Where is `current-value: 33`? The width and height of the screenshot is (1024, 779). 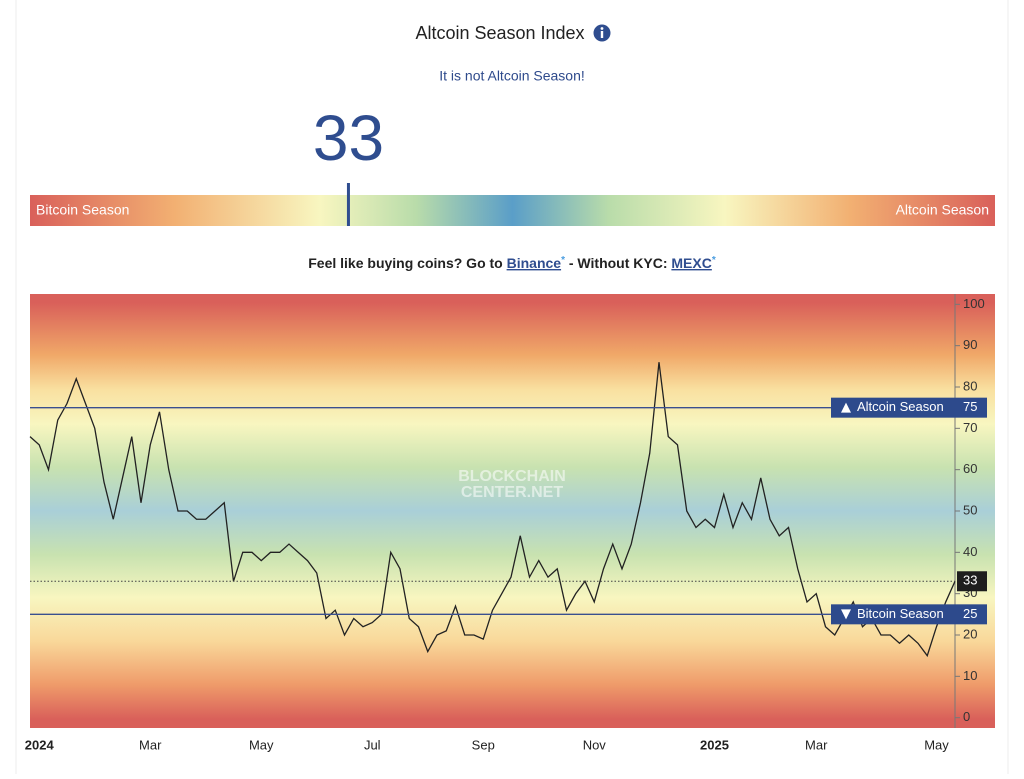 current-value: 33 is located at coordinates (970, 580).